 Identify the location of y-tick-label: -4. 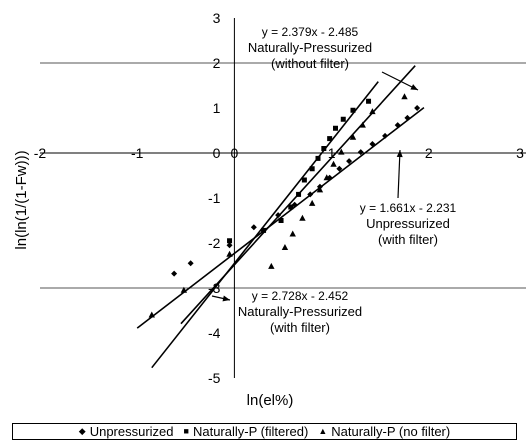
(214, 333).